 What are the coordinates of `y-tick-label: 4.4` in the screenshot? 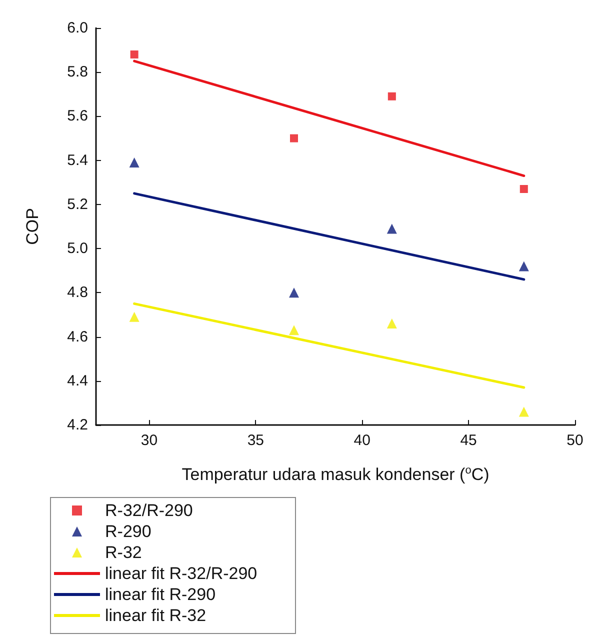 It's located at (77, 381).